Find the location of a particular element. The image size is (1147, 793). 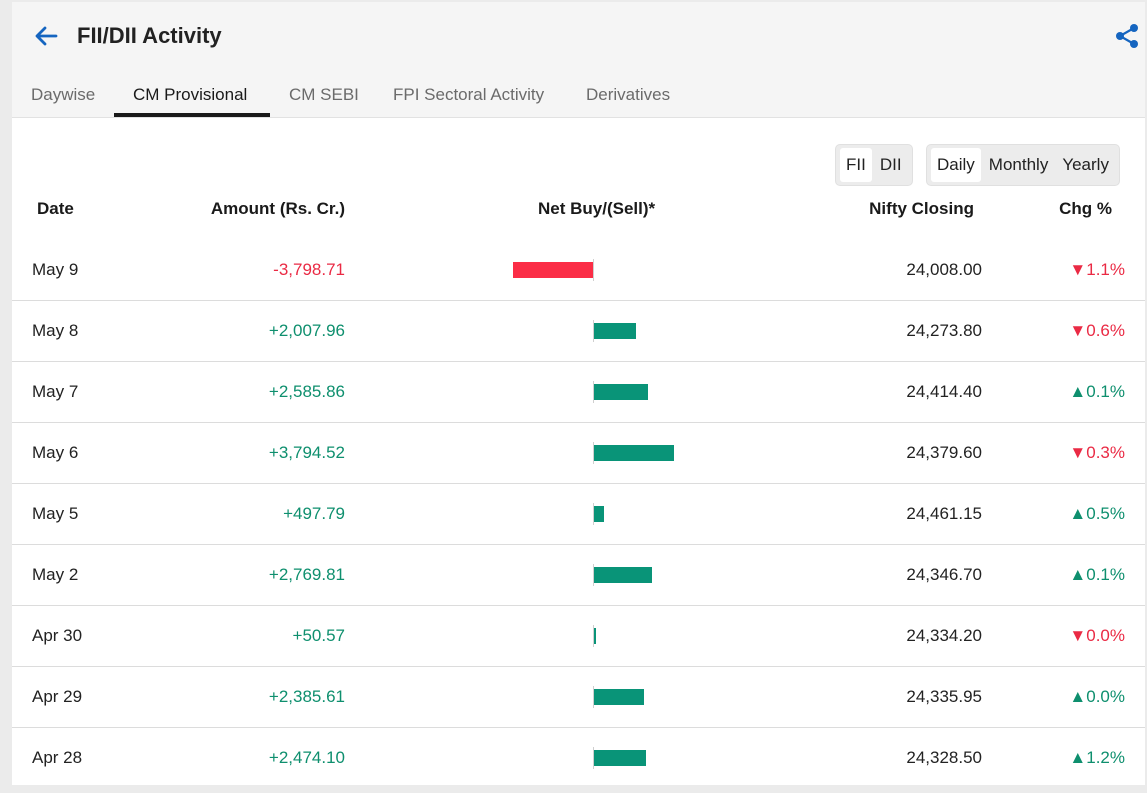

share-icon is located at coordinates (1127, 36).